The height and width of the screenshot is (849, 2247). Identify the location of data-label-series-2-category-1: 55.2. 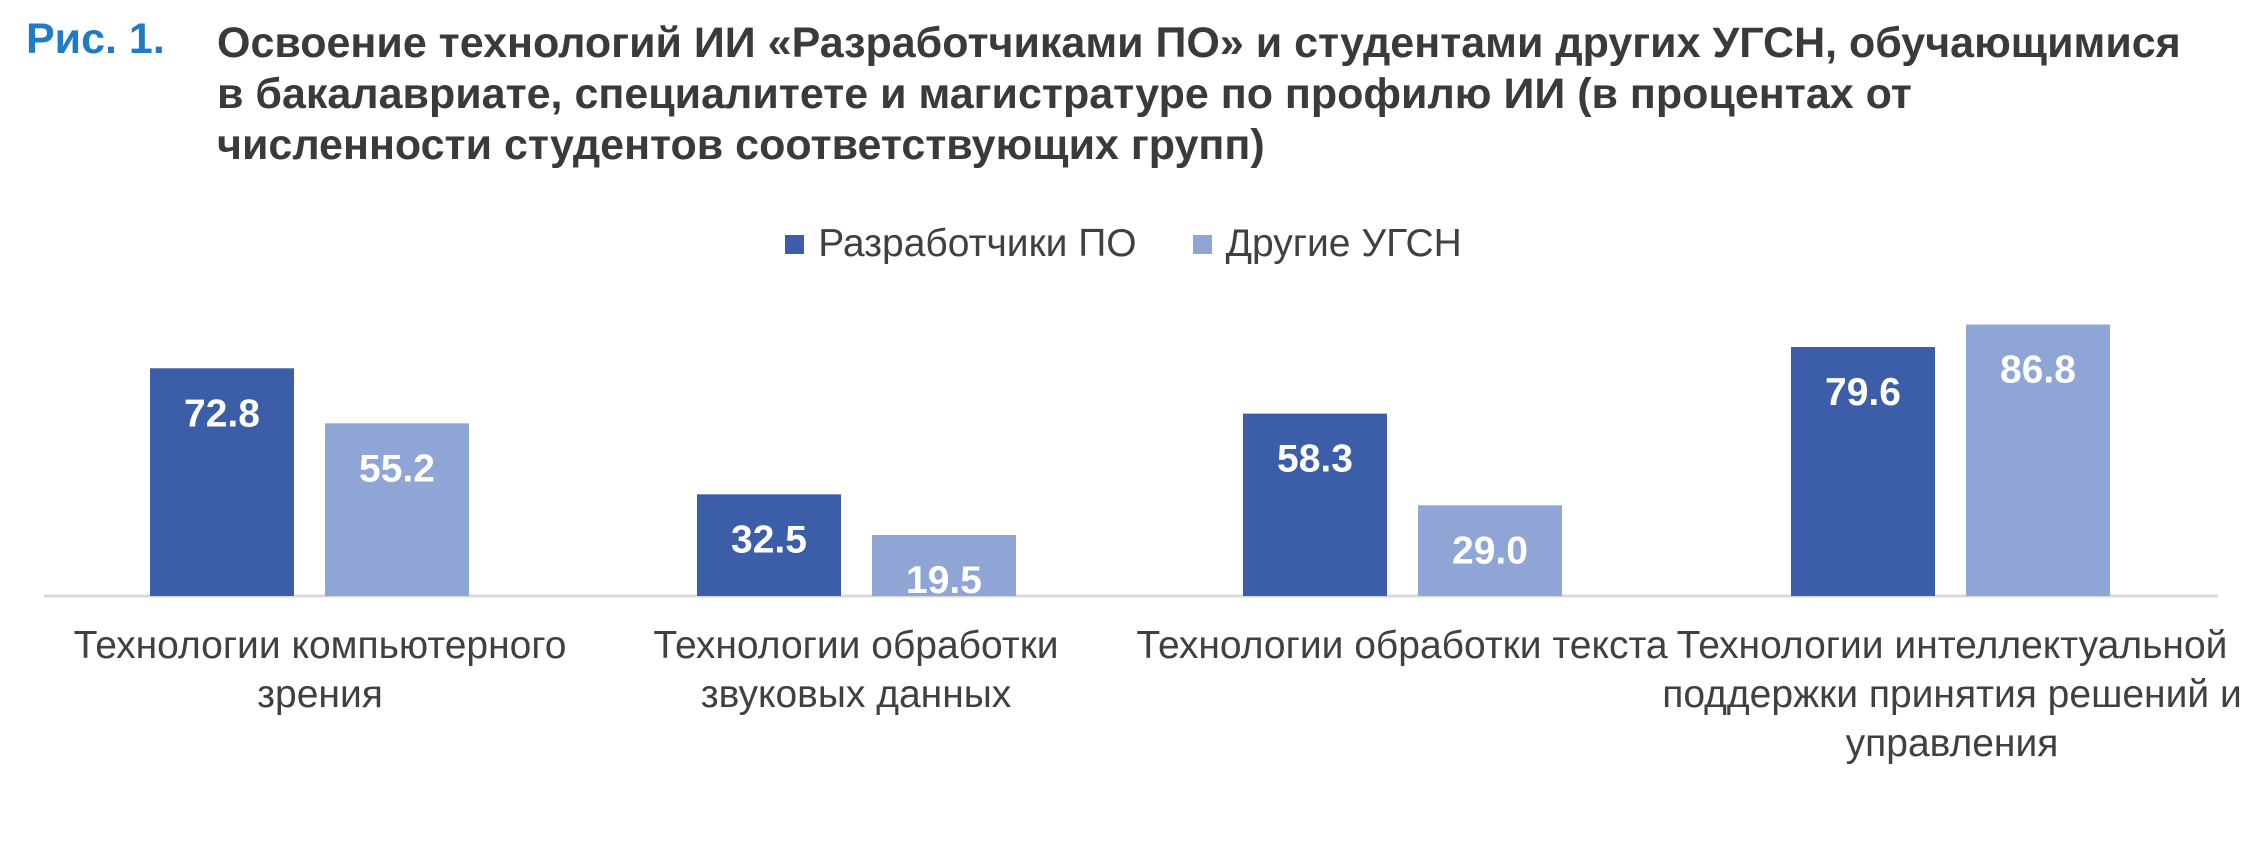
(397, 468).